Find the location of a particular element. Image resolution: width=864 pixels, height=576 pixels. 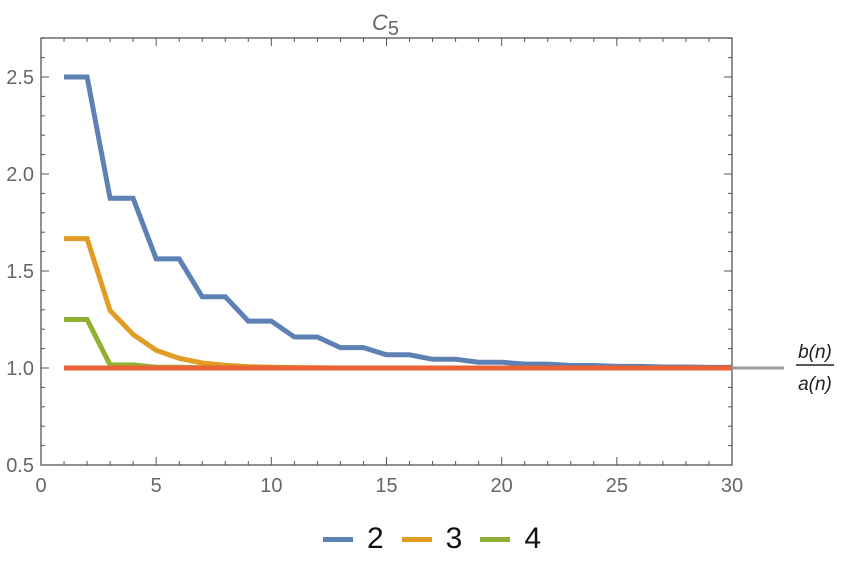

legend-label: 2 is located at coordinates (375, 538).